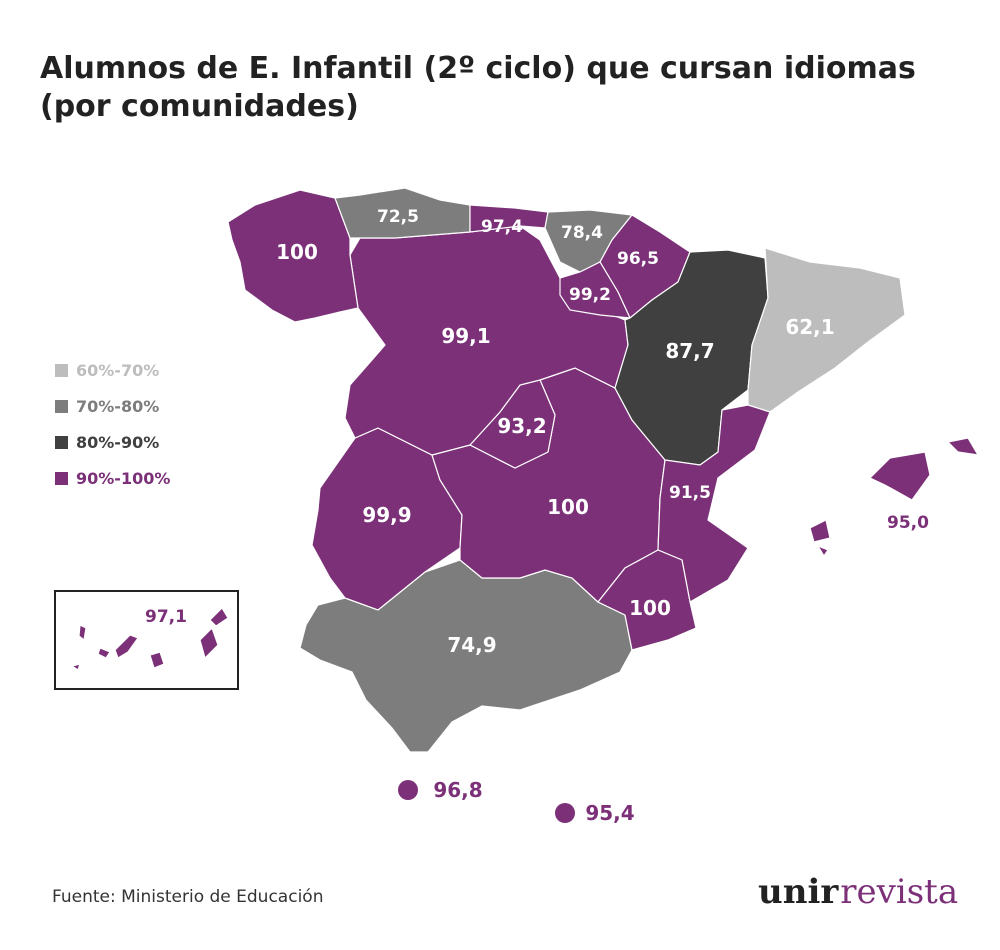 The image size is (1000, 950). Describe the element at coordinates (894, 497) in the screenshot. I see `region-baleares` at that location.